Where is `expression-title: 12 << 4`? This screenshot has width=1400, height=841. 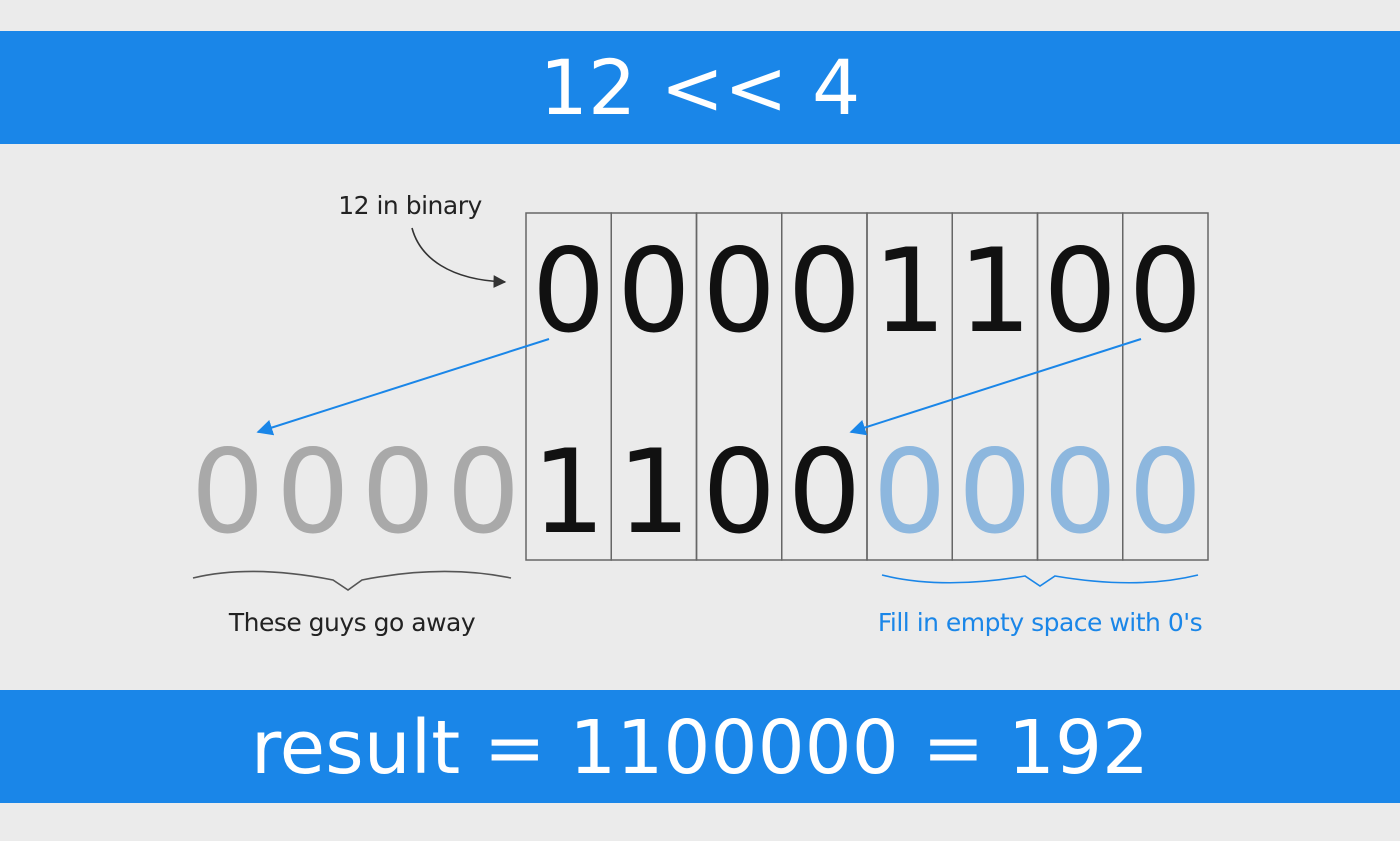
expression-title: 12 << 4 is located at coordinates (700, 87).